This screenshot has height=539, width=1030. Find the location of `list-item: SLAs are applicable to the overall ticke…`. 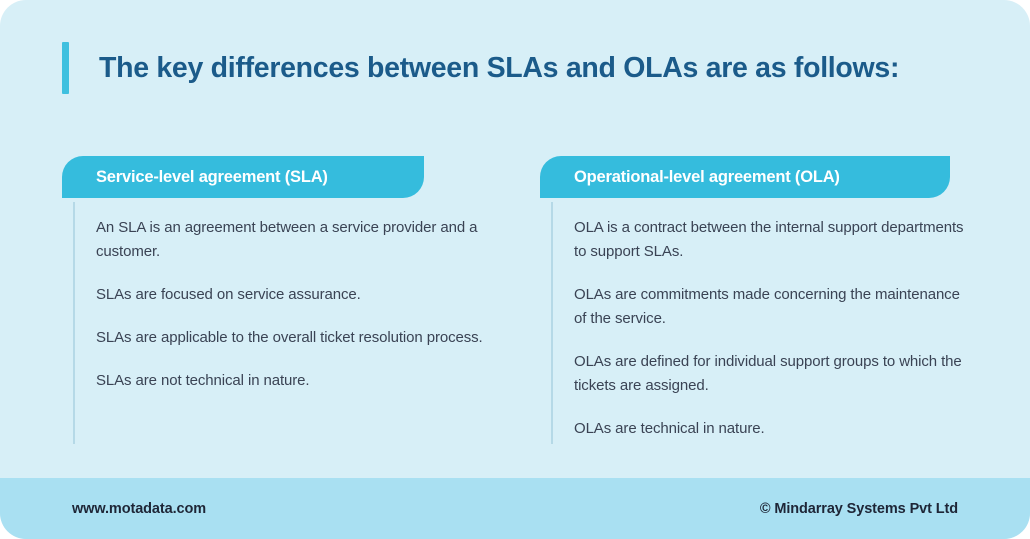

list-item: SLAs are applicable to the overall ticke… is located at coordinates (289, 337).